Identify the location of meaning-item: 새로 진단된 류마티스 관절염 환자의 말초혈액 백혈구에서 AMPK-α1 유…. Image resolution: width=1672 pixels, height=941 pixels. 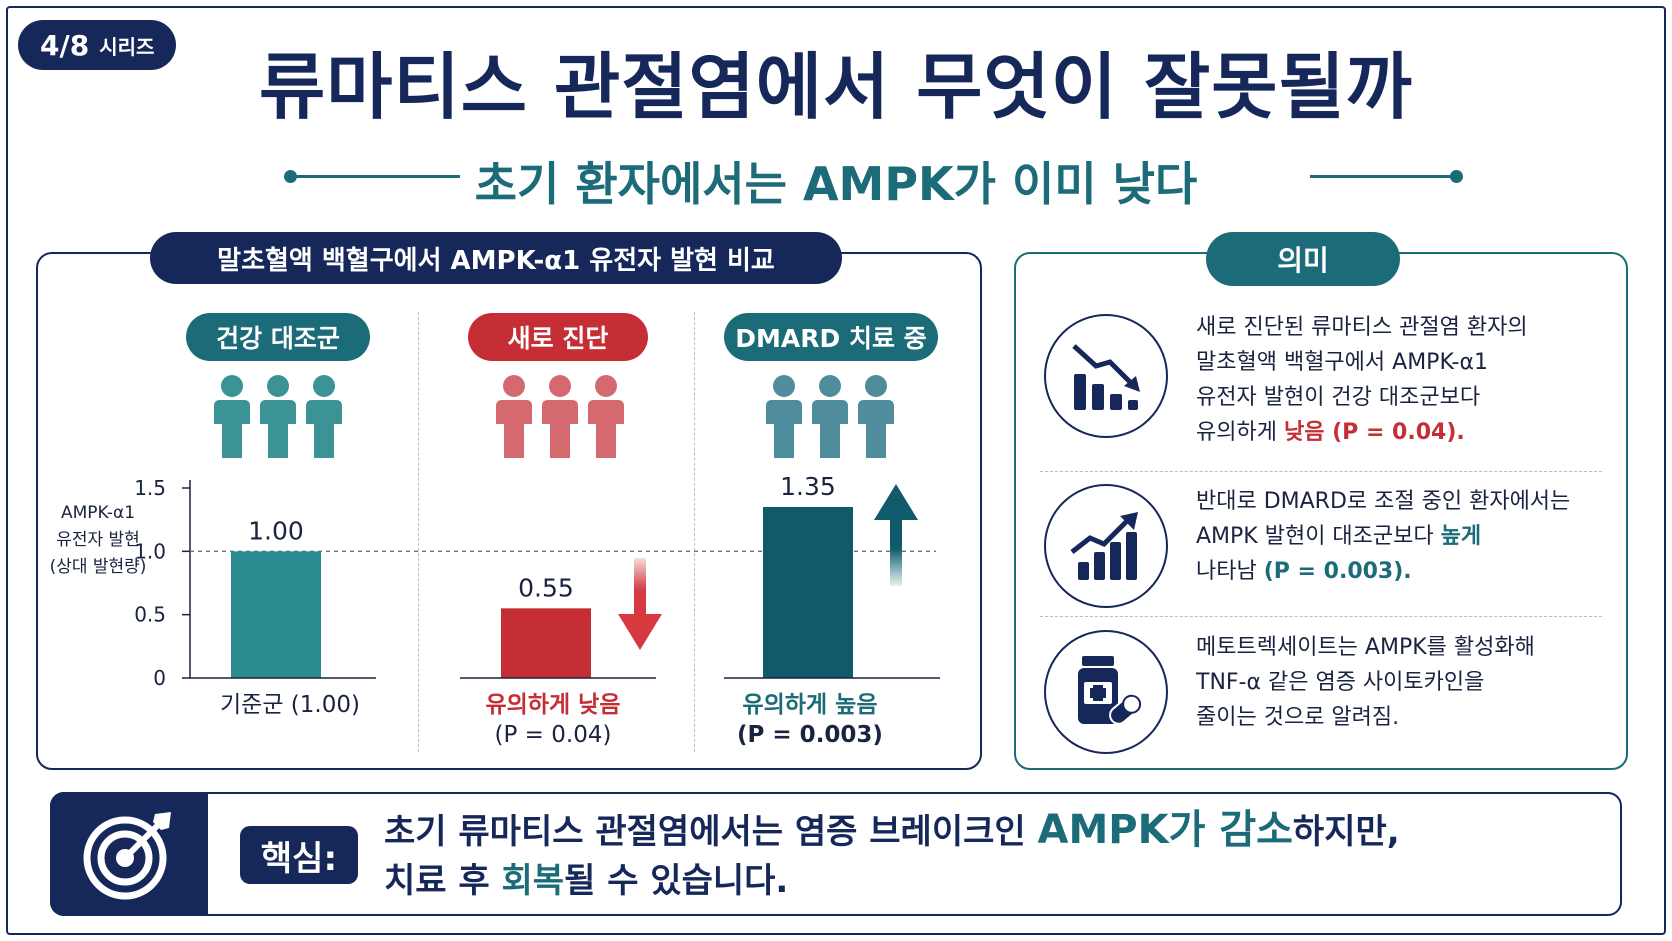
(1325, 377).